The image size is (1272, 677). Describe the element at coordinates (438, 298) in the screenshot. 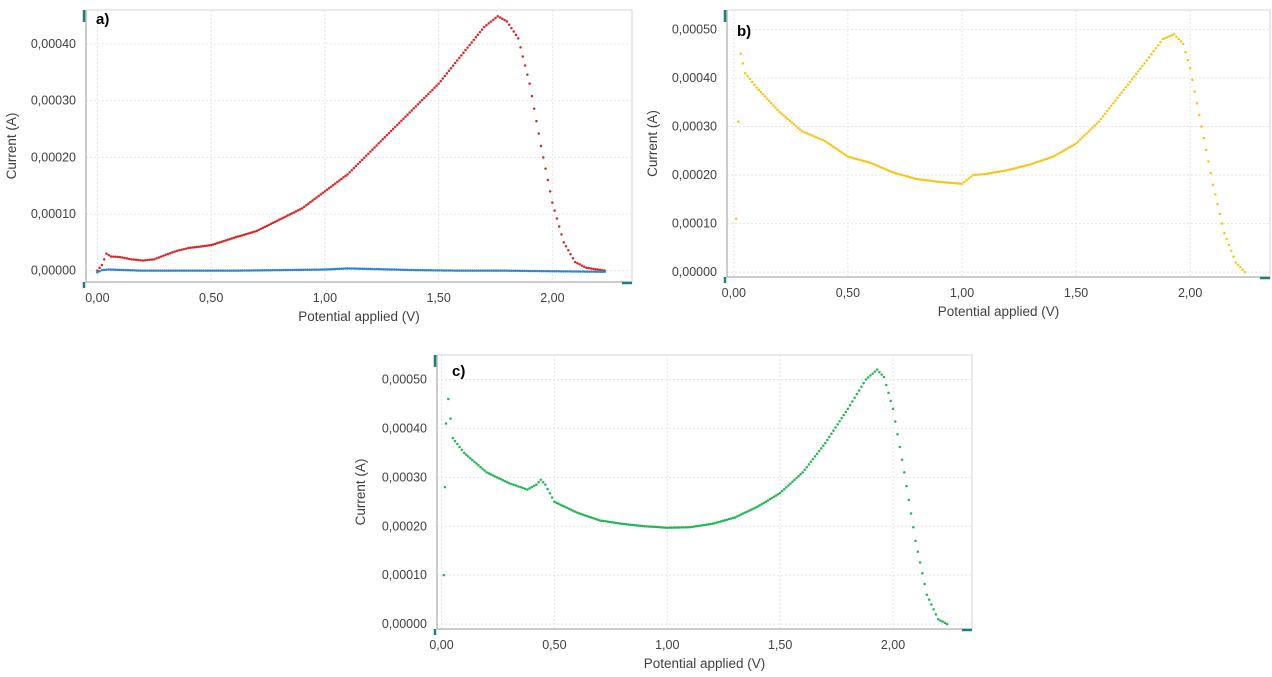

I see `x-tick-label: 1,50` at that location.